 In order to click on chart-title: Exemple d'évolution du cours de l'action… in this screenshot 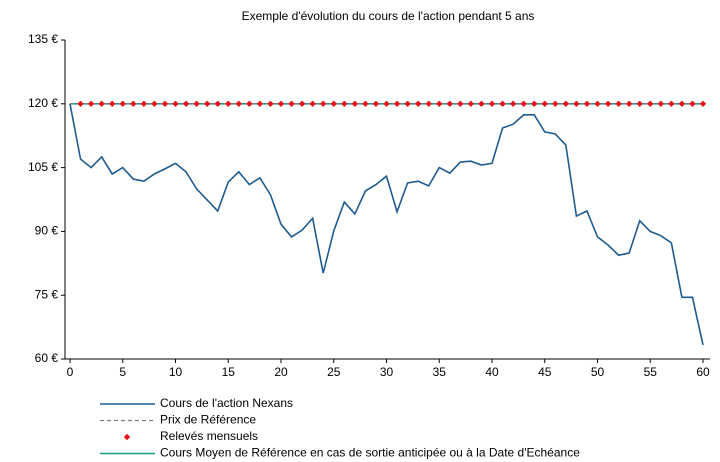, I will do `click(388, 16)`.